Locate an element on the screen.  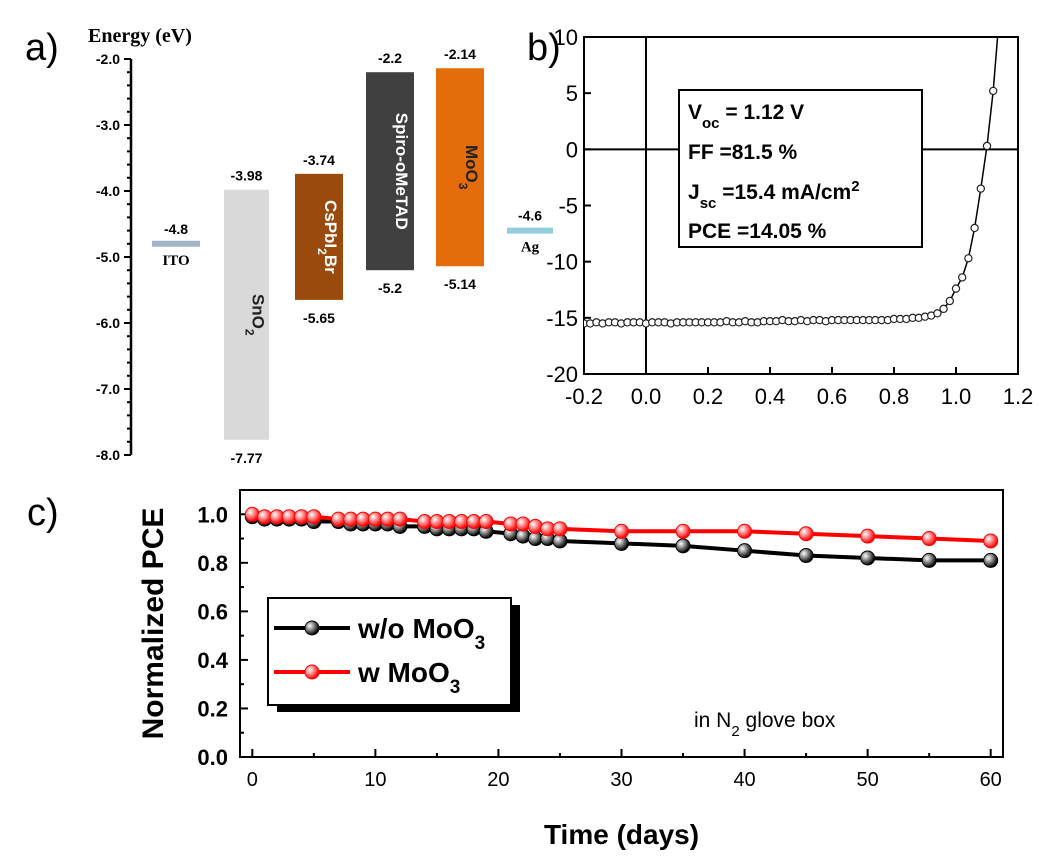
annotation-pce: PCE =14.05 % is located at coordinates (757, 231).